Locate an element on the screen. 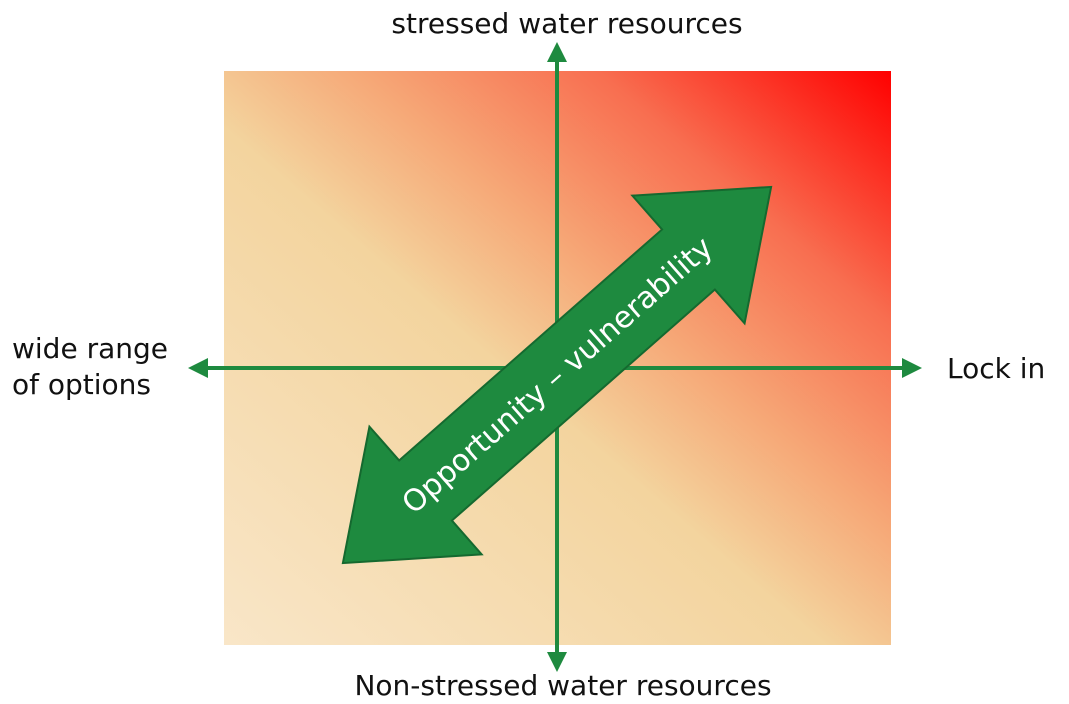 Image resolution: width=1069 pixels, height=704 pixels. left-label: wide range is located at coordinates (90, 348).